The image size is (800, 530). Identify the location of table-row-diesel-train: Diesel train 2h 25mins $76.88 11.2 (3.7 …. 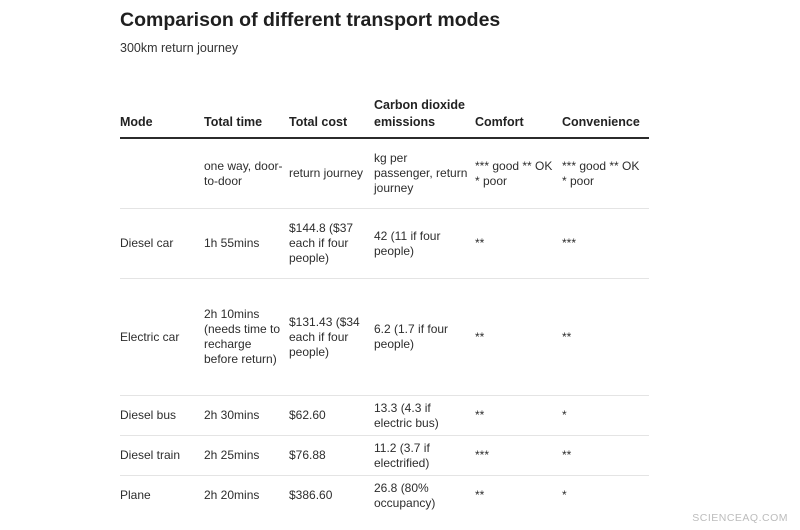
(384, 455).